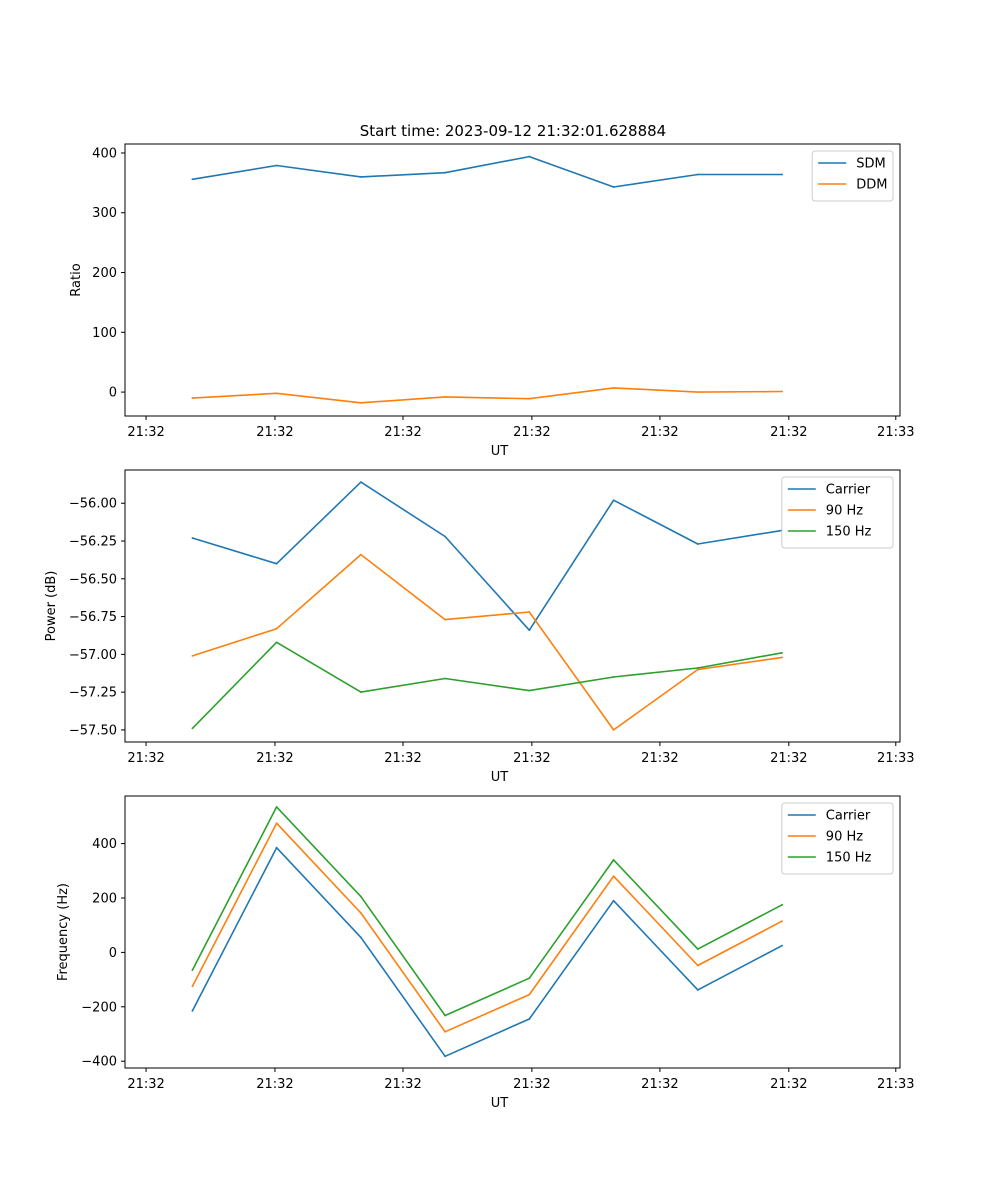 This screenshot has height=1200, width=1000. Describe the element at coordinates (99, 1007) in the screenshot. I see `y-tick-label: −200` at that location.